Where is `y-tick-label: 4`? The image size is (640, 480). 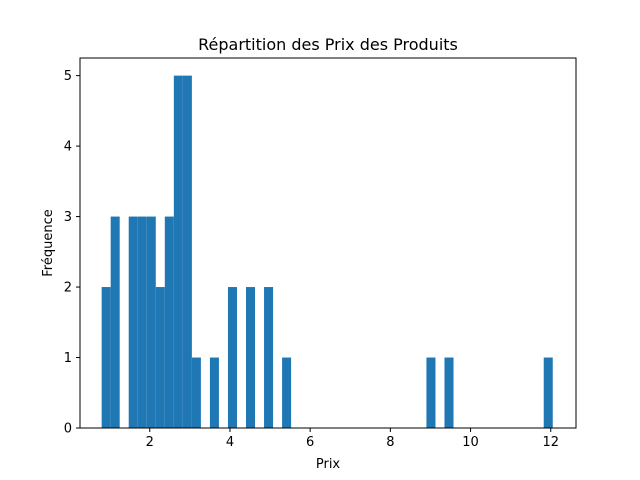
y-tick-label: 4 is located at coordinates (68, 147).